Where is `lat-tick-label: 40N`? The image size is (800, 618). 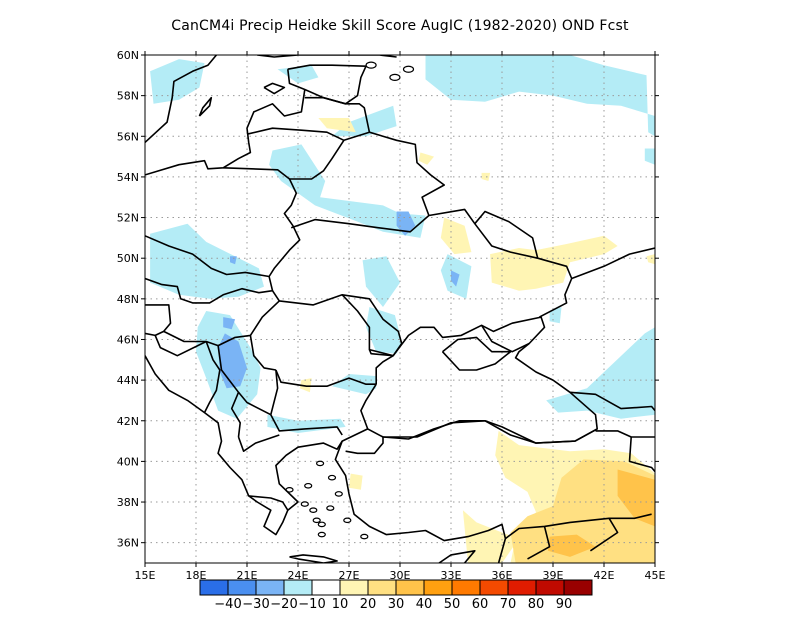
lat-tick-label: 40N is located at coordinates (128, 461).